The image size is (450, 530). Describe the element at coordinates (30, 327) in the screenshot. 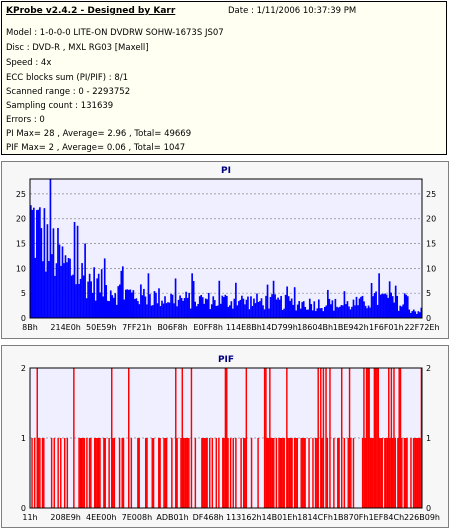

I see `x-tick-label: 8Bh` at that location.